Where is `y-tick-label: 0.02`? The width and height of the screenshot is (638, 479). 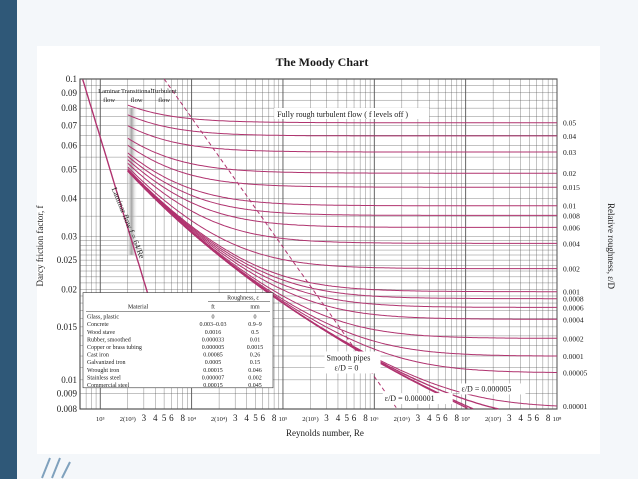 y-tick-label: 0.02 is located at coordinates (69, 289).